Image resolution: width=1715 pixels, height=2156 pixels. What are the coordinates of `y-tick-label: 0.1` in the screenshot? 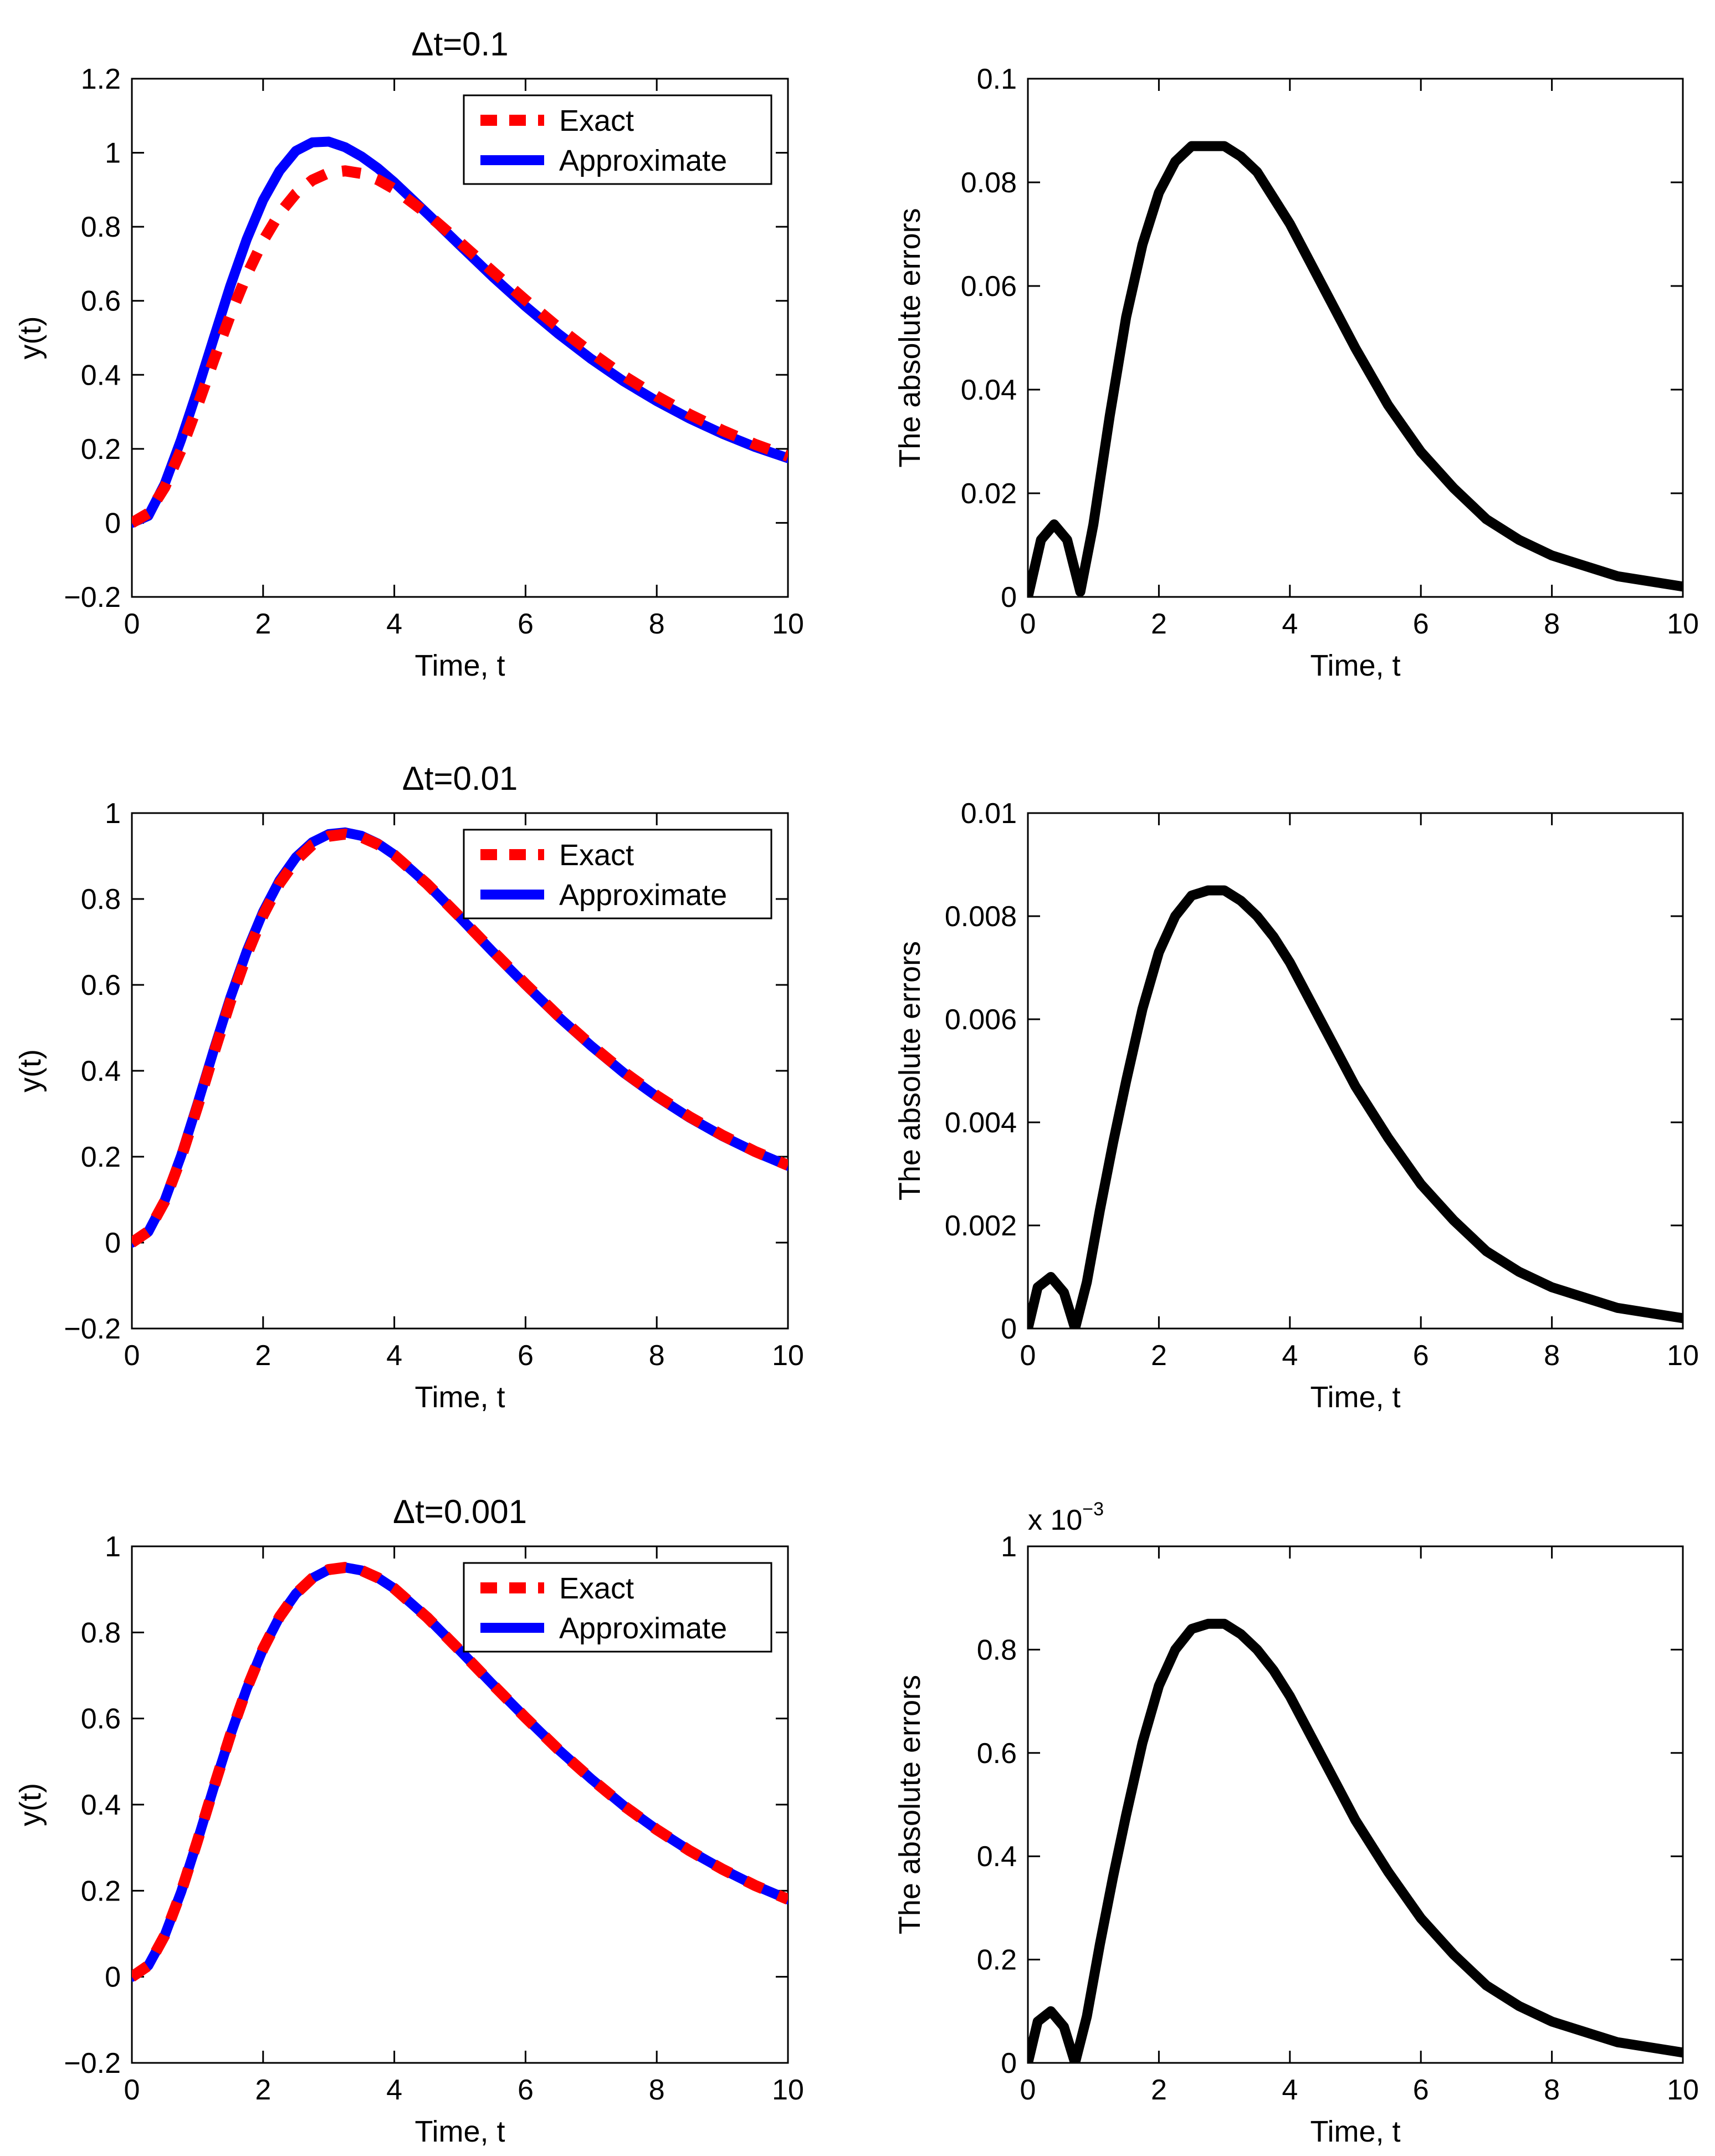 It's located at (997, 79).